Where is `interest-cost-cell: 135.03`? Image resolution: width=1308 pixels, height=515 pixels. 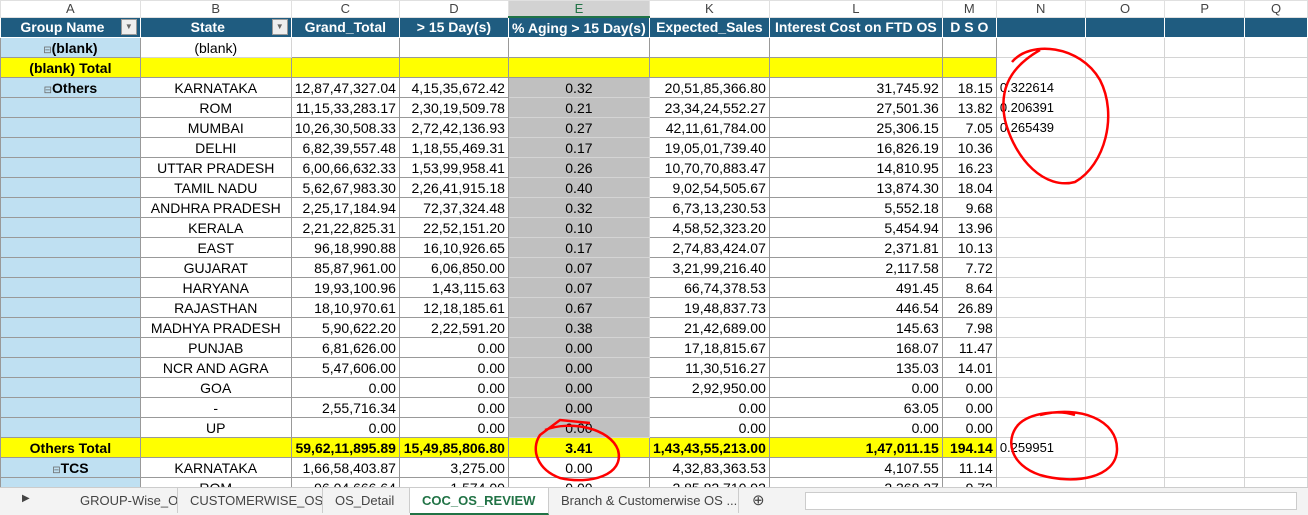
interest-cost-cell: 135.03 is located at coordinates (855, 367).